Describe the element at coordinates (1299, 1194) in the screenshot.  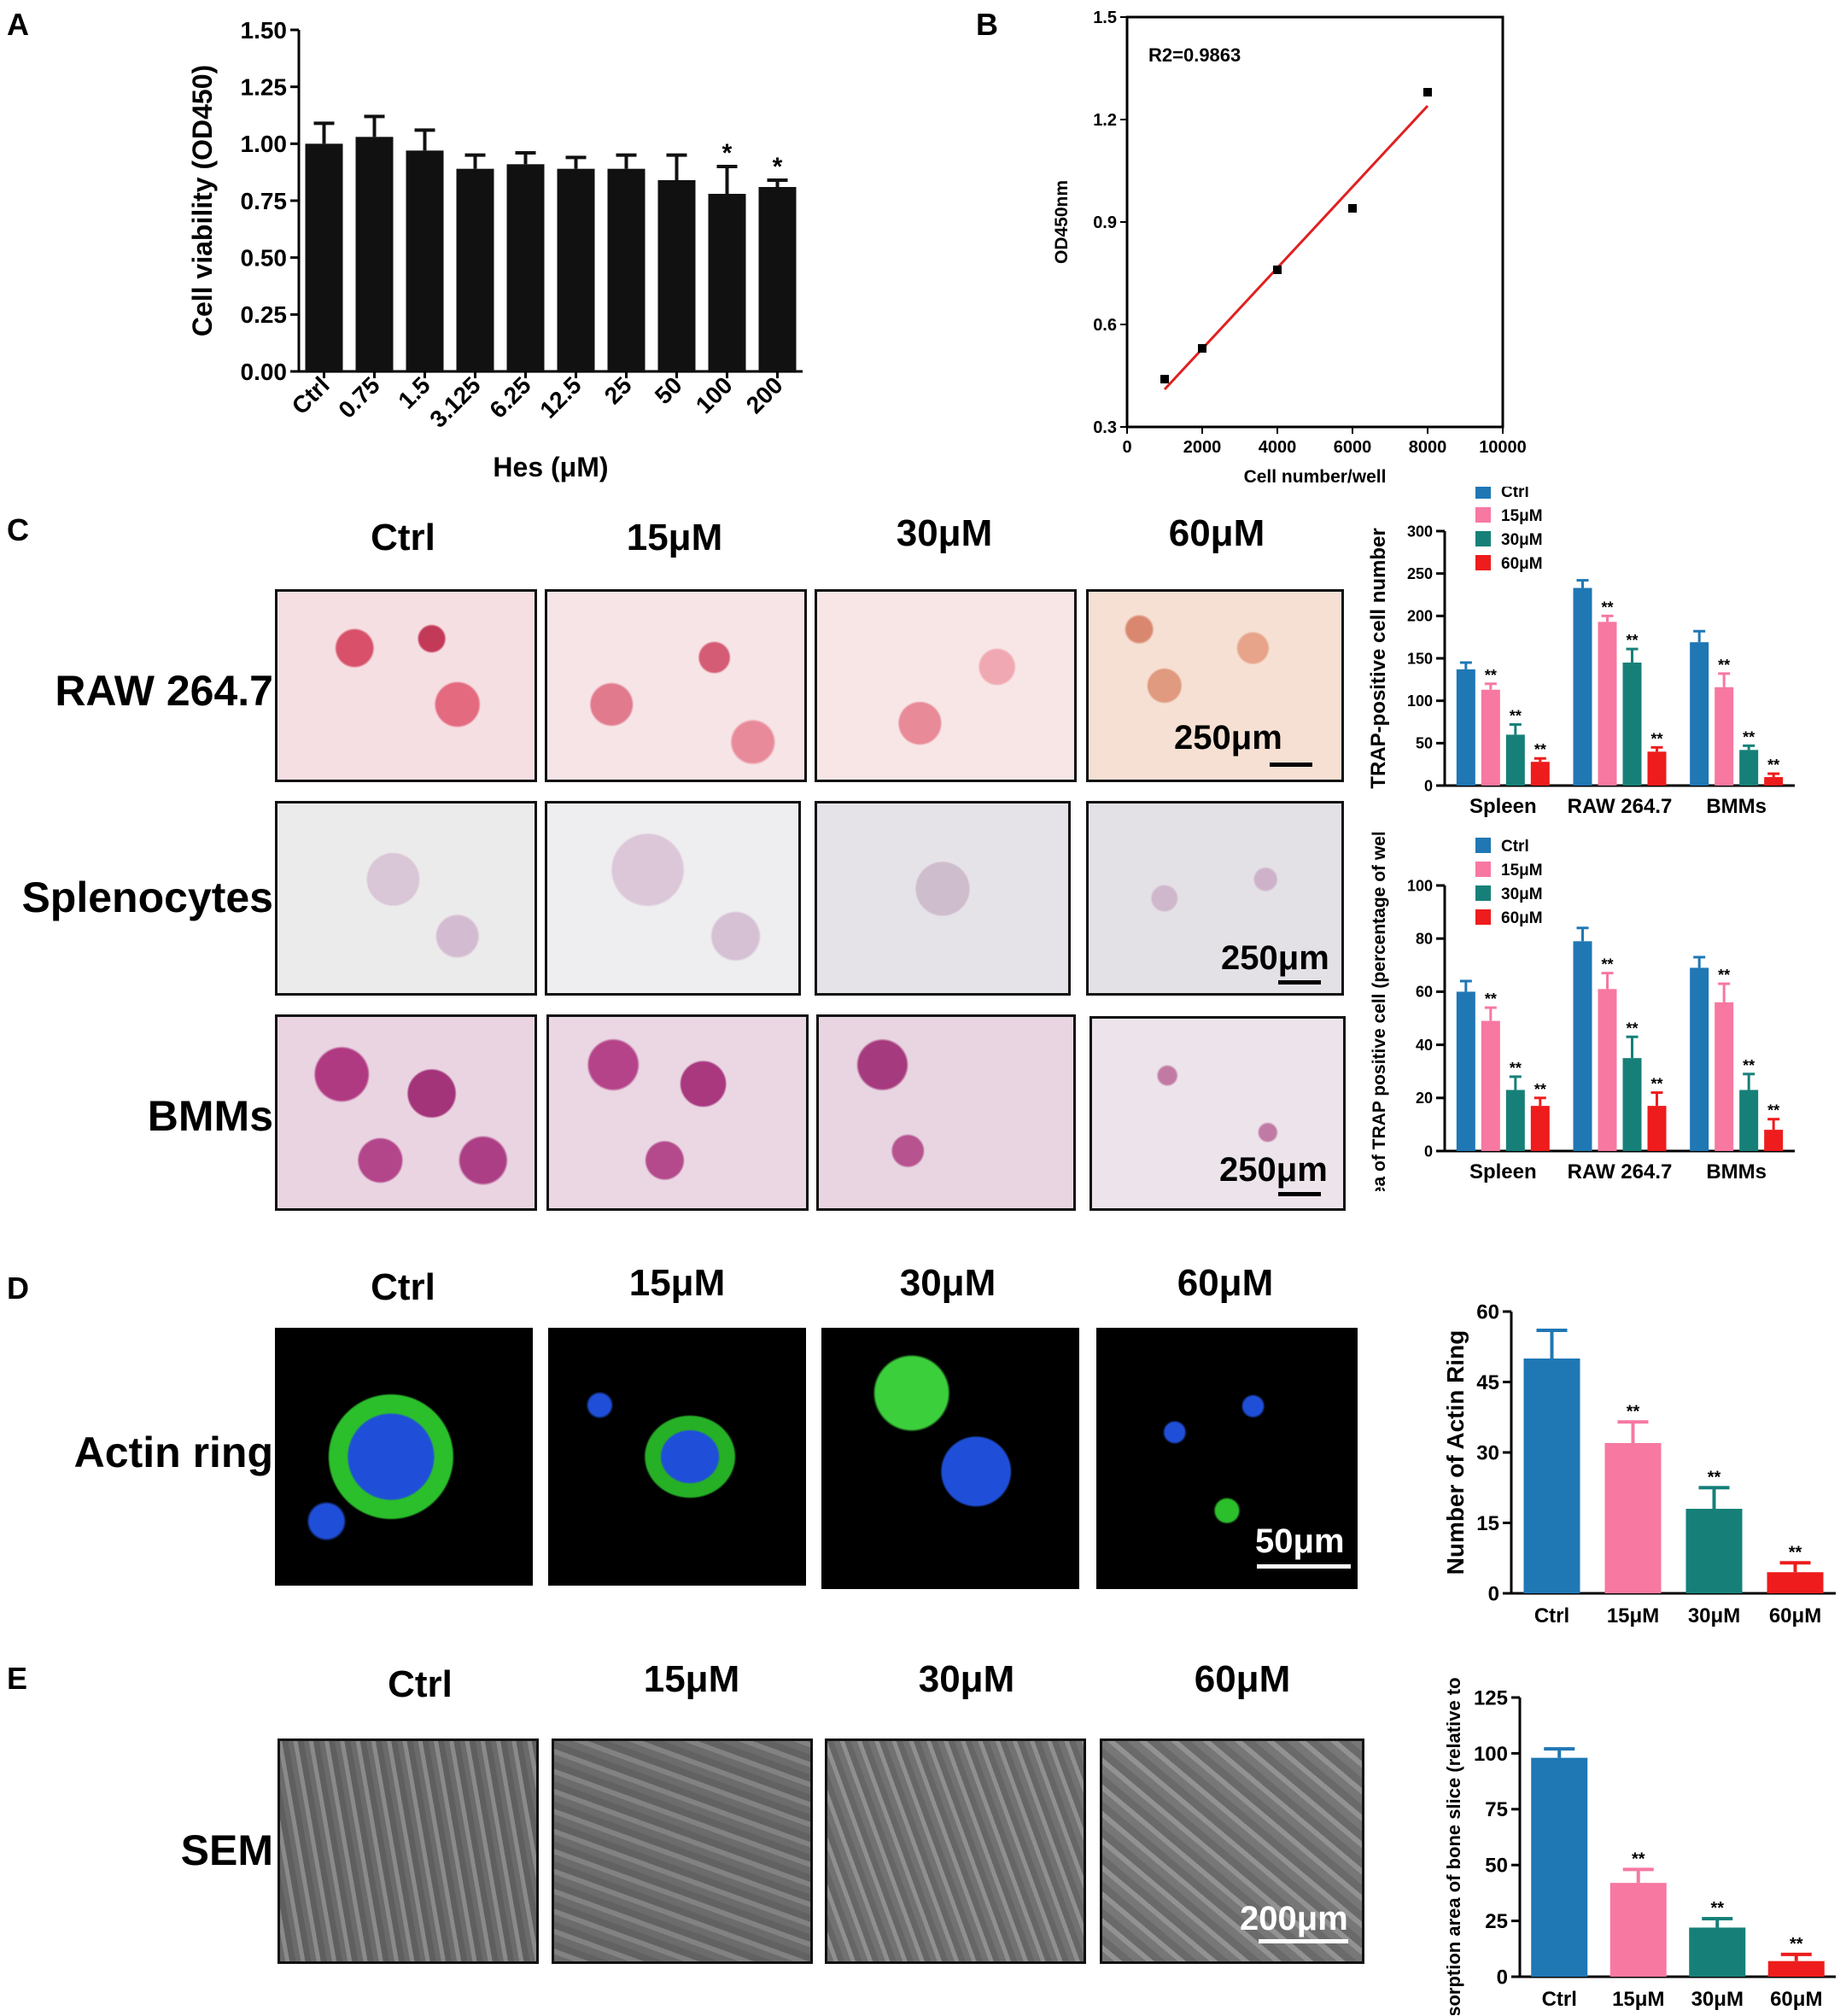
I see `scale-bar-bmm` at that location.